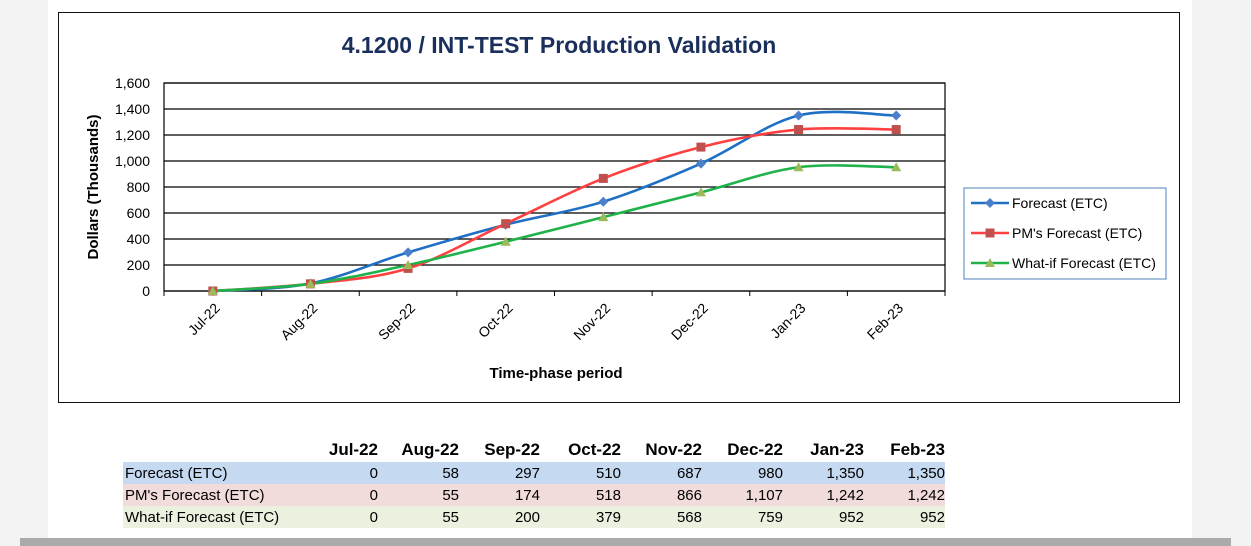 This screenshot has height=546, width=1251. What do you see at coordinates (298, 321) in the screenshot?
I see `x-tick-label: Aug-22` at bounding box center [298, 321].